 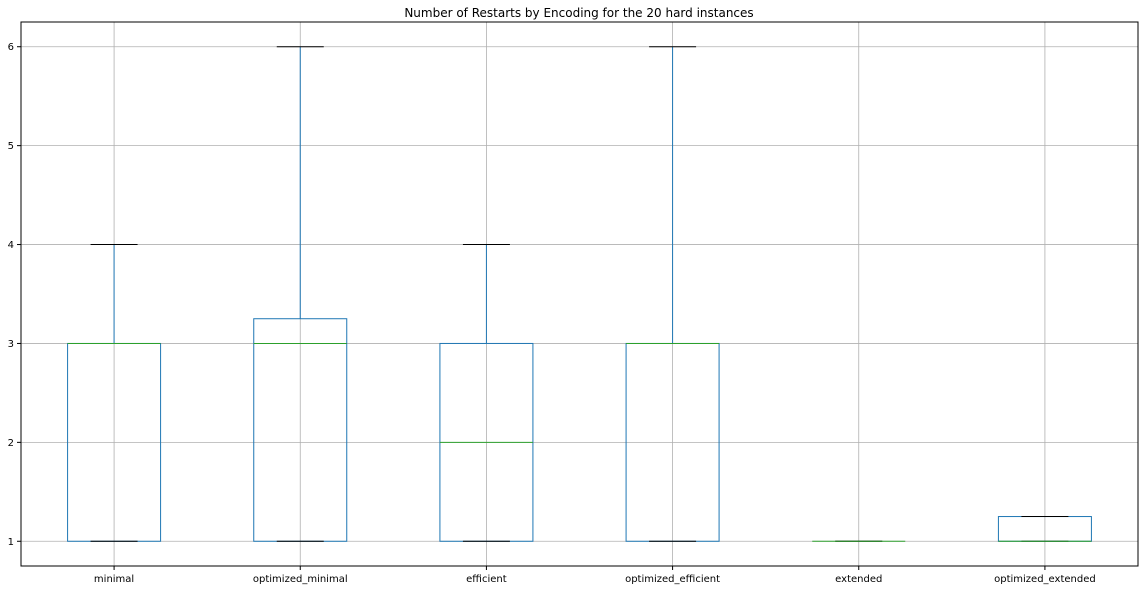 I want to click on y-tick-label: 5, so click(x=11, y=146).